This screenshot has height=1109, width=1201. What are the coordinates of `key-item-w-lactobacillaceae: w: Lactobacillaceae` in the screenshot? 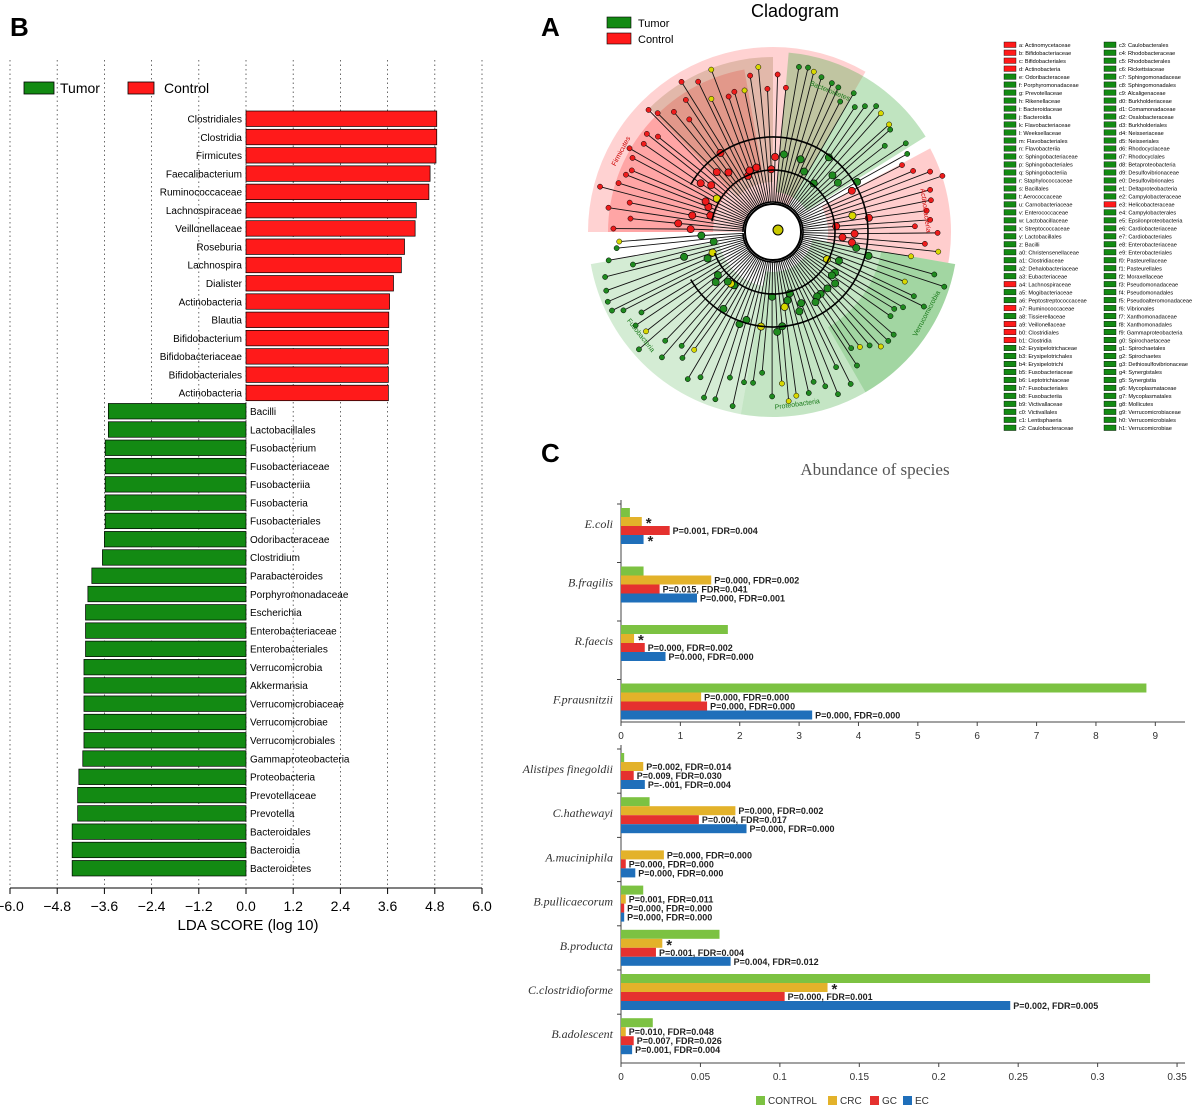 It's located at (1043, 222).